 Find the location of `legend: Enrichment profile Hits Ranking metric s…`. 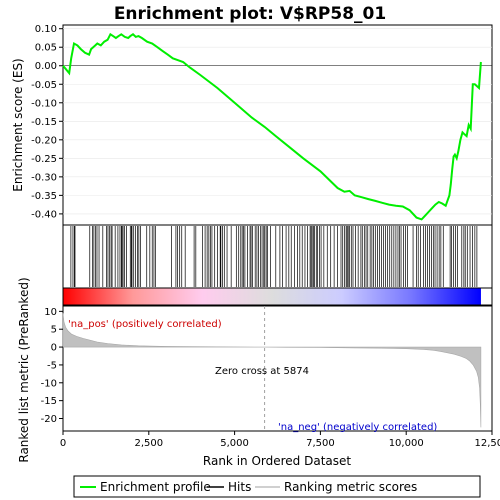

legend: Enrichment profile Hits Ranking metric s… is located at coordinates (277, 486).